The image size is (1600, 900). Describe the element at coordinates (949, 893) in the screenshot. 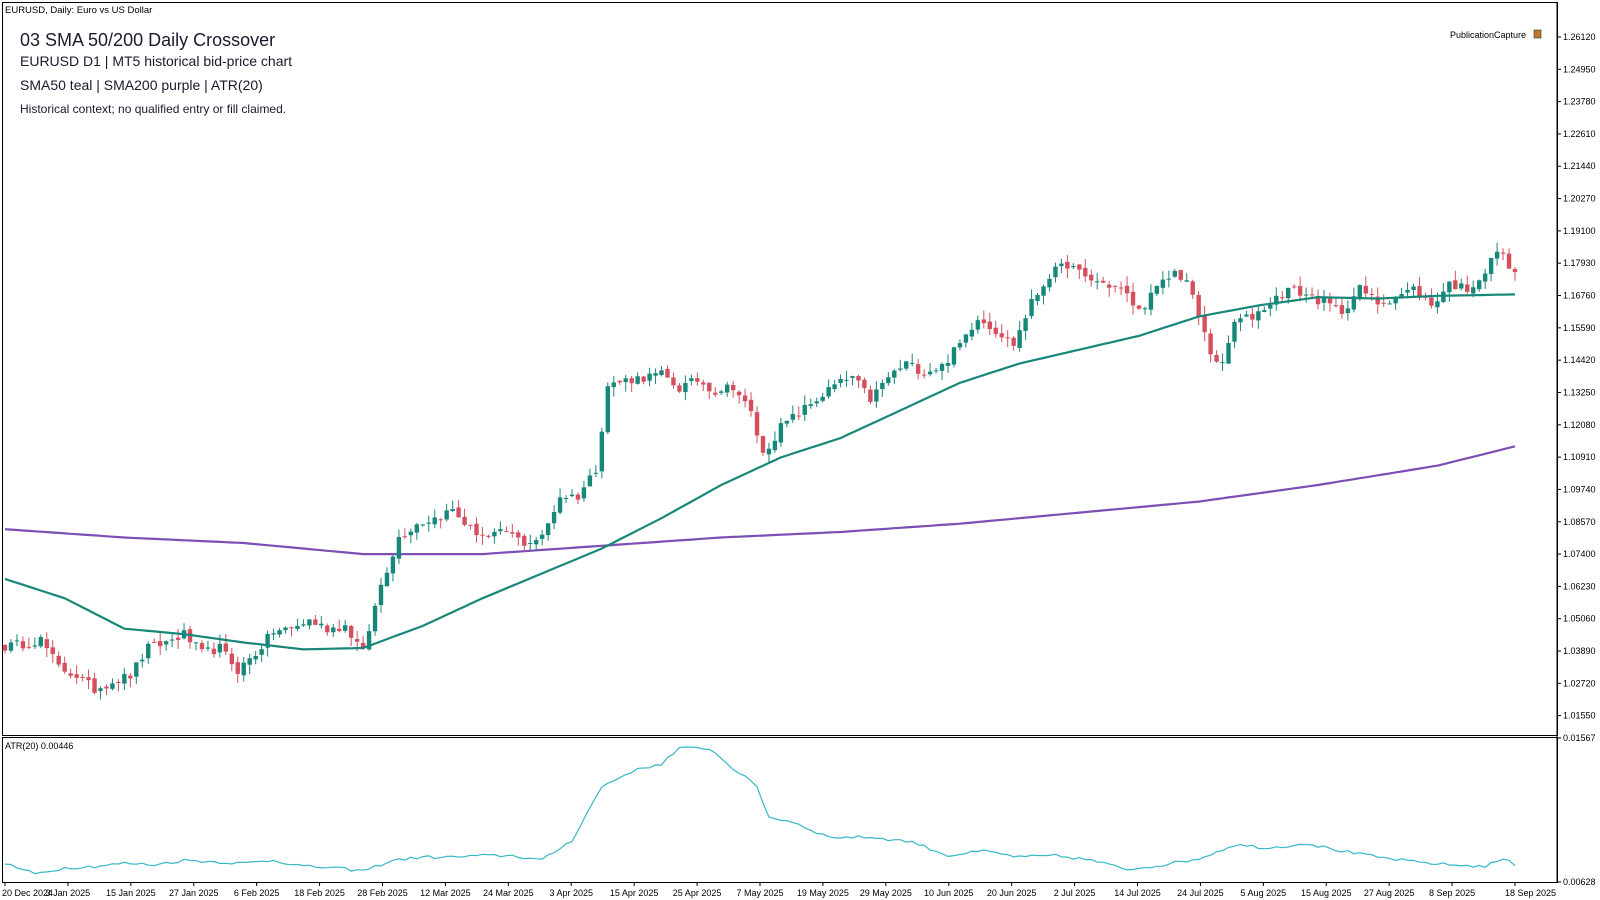

I see `time-axis-label: 10 Jun 2025` at that location.